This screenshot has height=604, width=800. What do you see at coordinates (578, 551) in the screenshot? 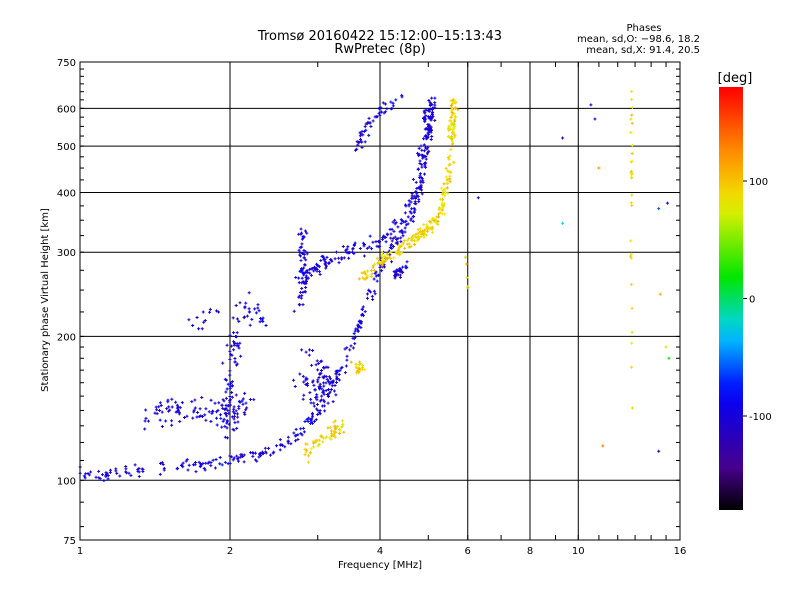
I see `x-tick-label: 10` at bounding box center [578, 551].